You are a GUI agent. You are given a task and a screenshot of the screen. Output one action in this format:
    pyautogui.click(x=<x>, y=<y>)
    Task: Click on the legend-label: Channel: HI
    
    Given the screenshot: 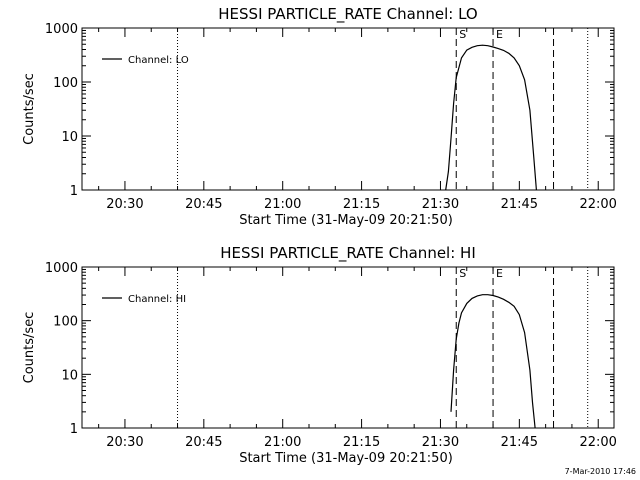 What is the action you would take?
    pyautogui.click(x=157, y=299)
    